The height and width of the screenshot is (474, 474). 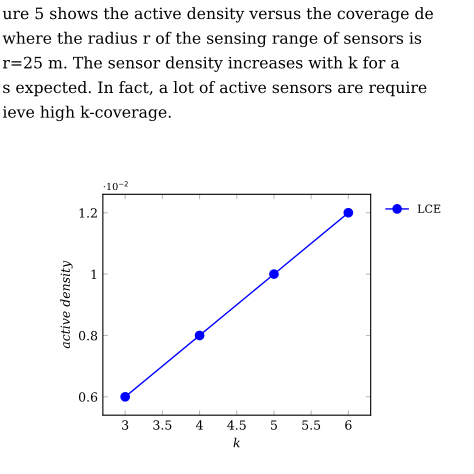 I want to click on text: r=25 m. The sensor density increases with k for a, so click(x=201, y=64).